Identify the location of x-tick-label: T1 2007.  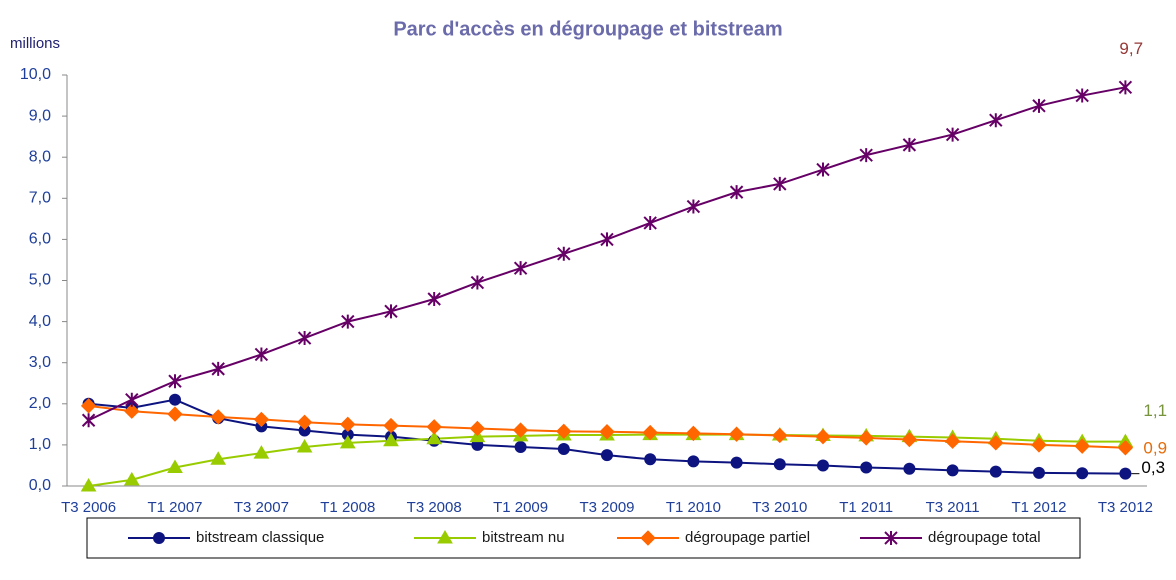
(174, 507).